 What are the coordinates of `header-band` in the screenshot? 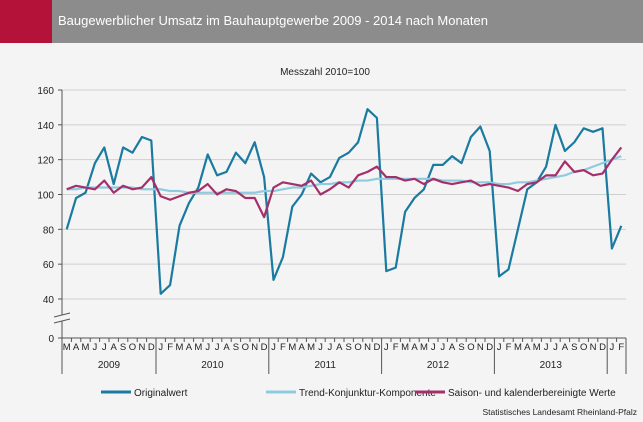 It's located at (321, 21).